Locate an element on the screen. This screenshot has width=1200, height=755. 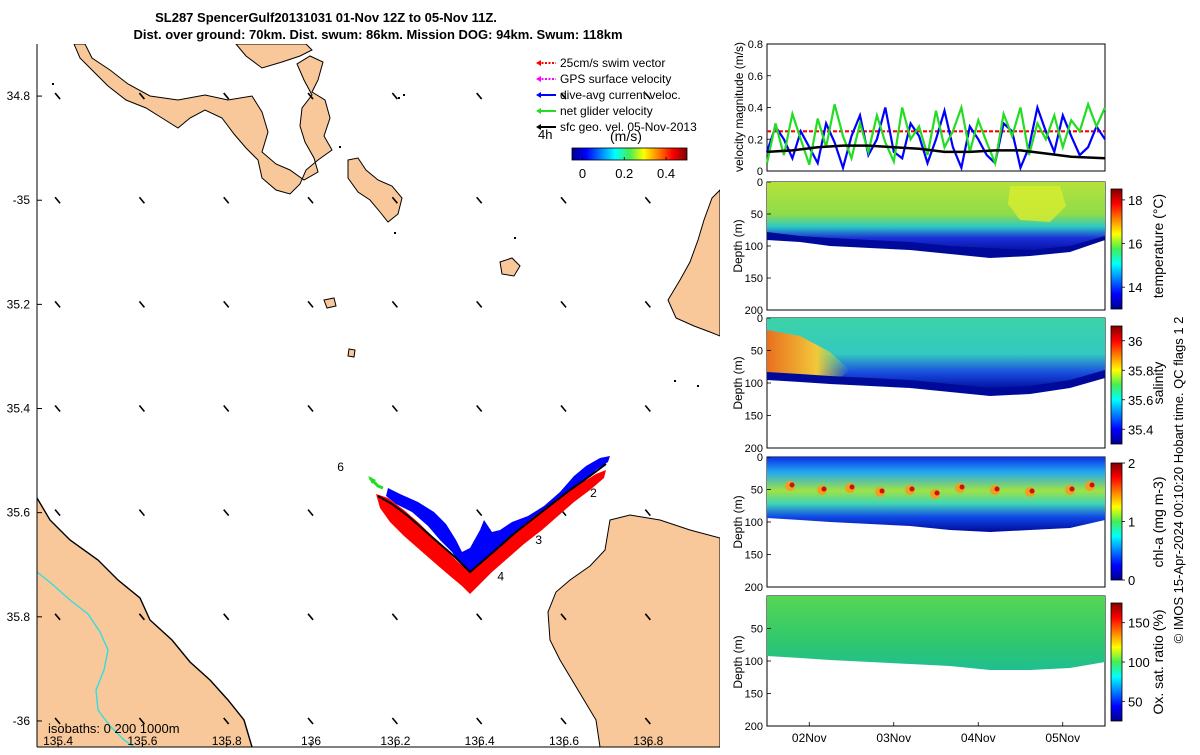
depth-tick-label: 100 is located at coordinates (754, 523).